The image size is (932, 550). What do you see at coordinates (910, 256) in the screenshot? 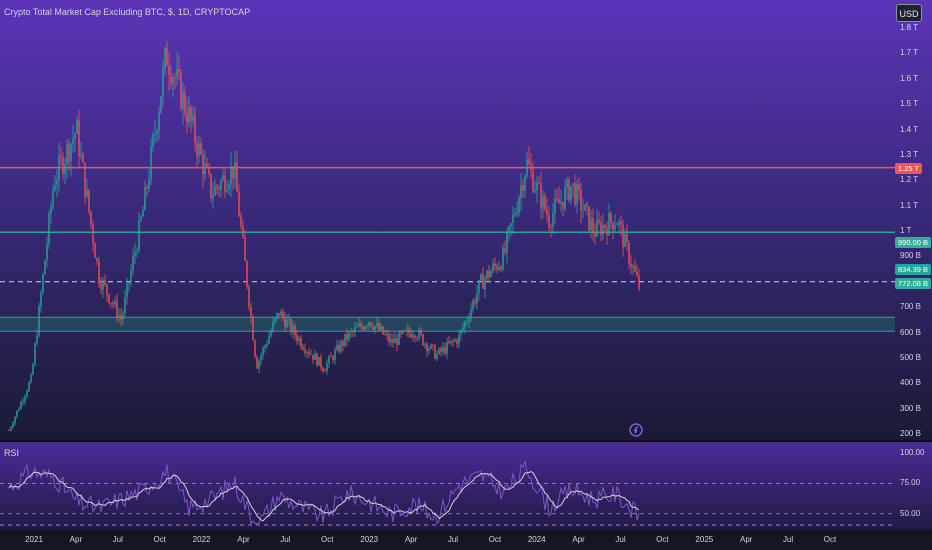
I see `price-tick-label: 900 B` at bounding box center [910, 256].